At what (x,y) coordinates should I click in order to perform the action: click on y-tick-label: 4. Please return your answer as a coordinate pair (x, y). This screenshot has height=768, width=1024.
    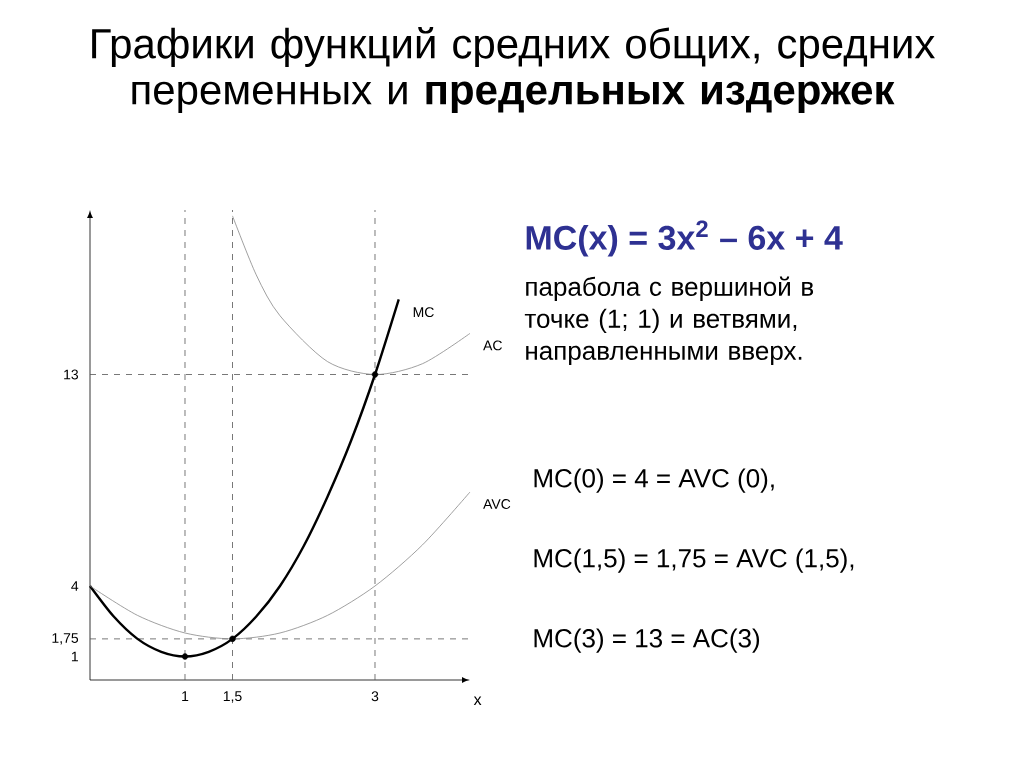
    Looking at the image, I should click on (75, 586).